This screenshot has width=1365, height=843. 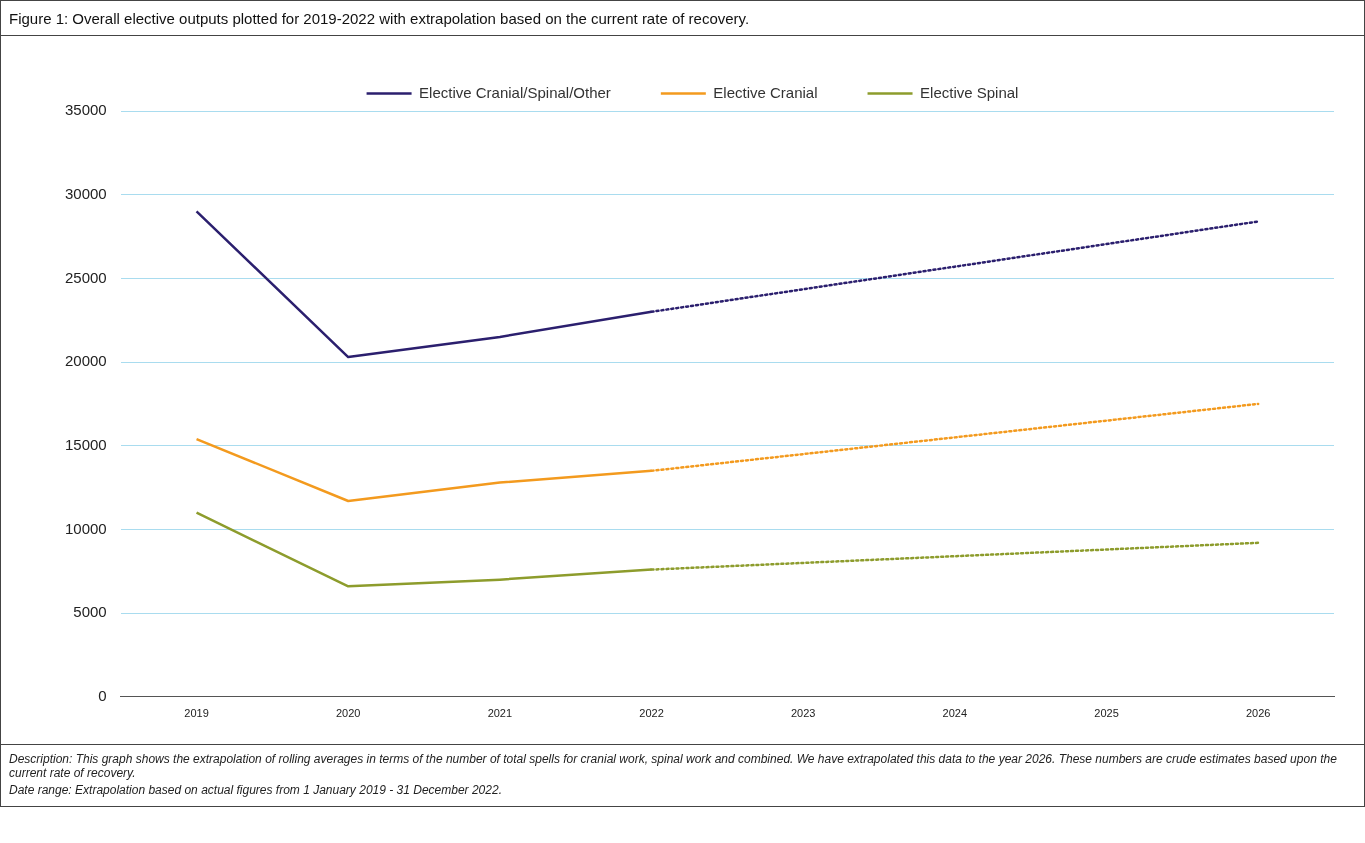 I want to click on legend-label: Elective Cranial, so click(x=765, y=92).